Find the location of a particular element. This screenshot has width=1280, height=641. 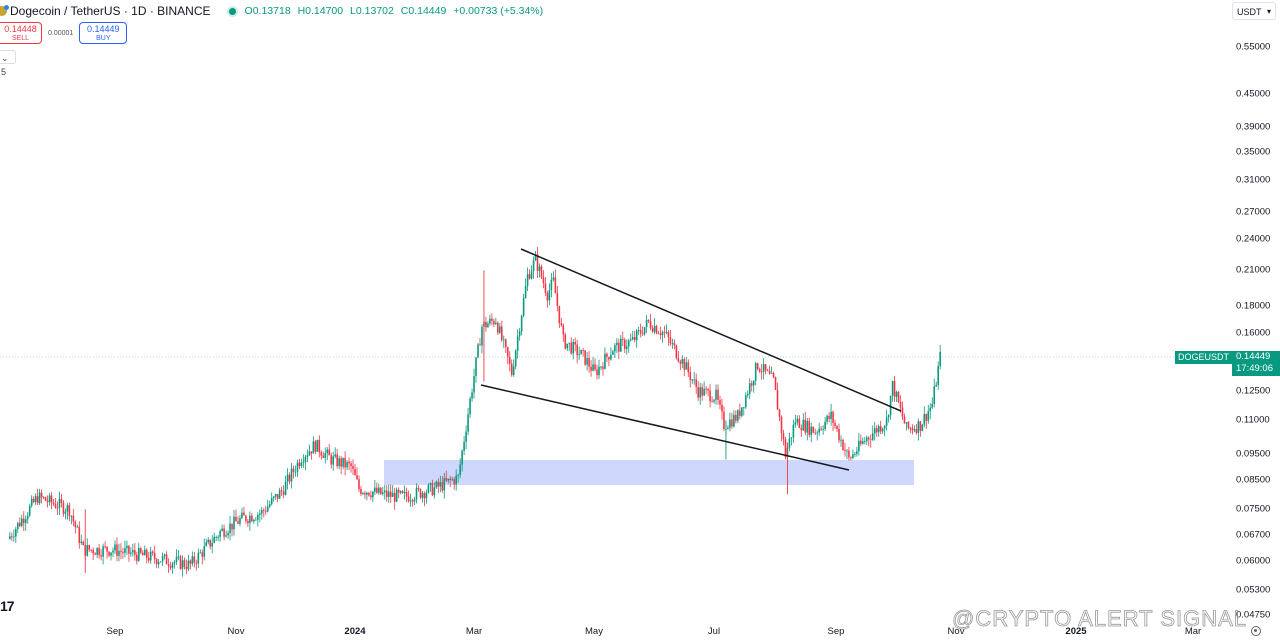

price-axis-label: 0.18000 is located at coordinates (1253, 306).